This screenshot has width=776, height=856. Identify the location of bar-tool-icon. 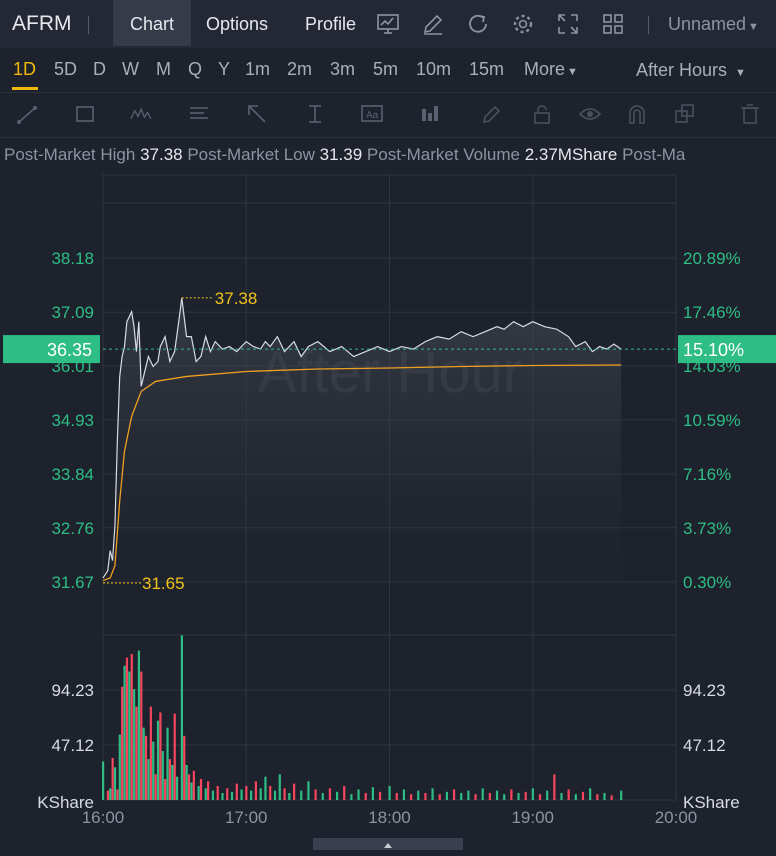
(430, 114).